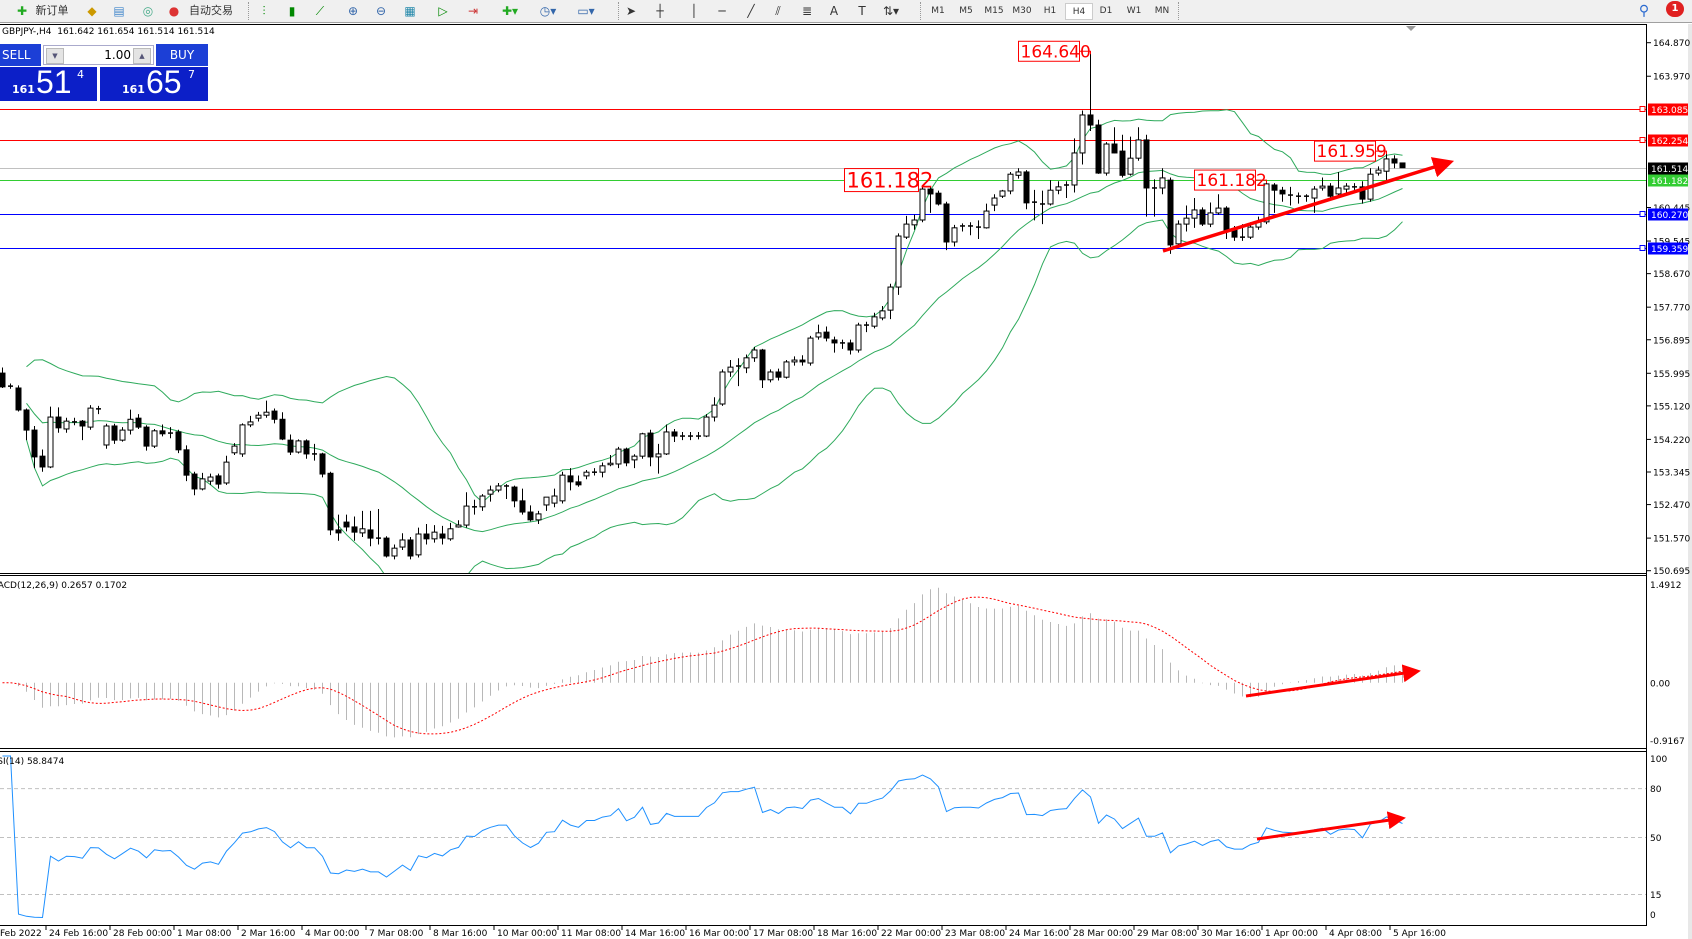  What do you see at coordinates (142, 56) in the screenshot?
I see `lot-increase-button: ▲` at bounding box center [142, 56].